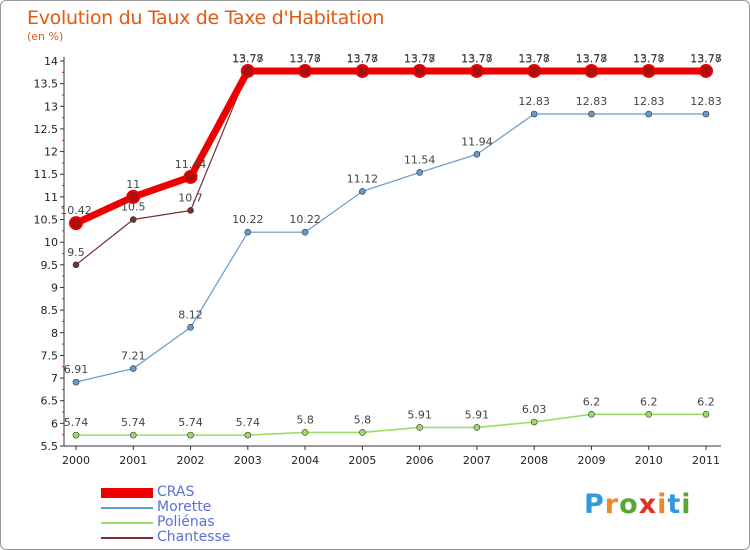  I want to click on y-tick-label: 13, so click(51, 106).